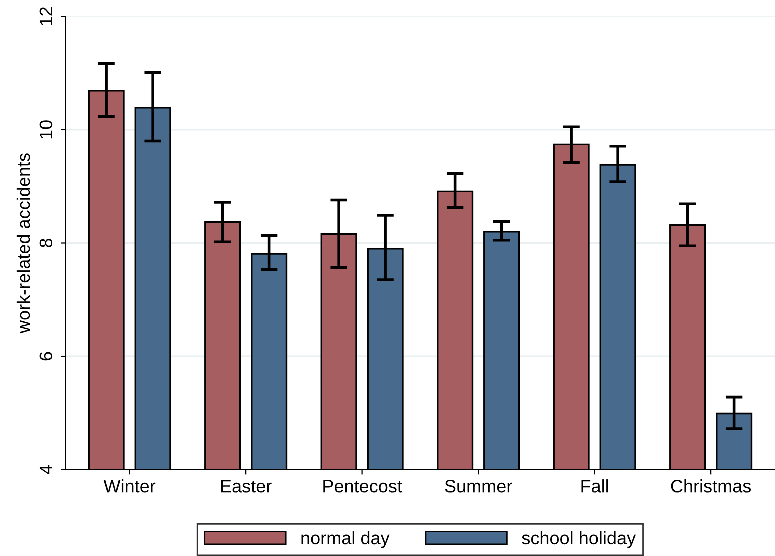 Image resolution: width=775 pixels, height=556 pixels. What do you see at coordinates (478, 486) in the screenshot?
I see `x-tick-label: Summer` at bounding box center [478, 486].